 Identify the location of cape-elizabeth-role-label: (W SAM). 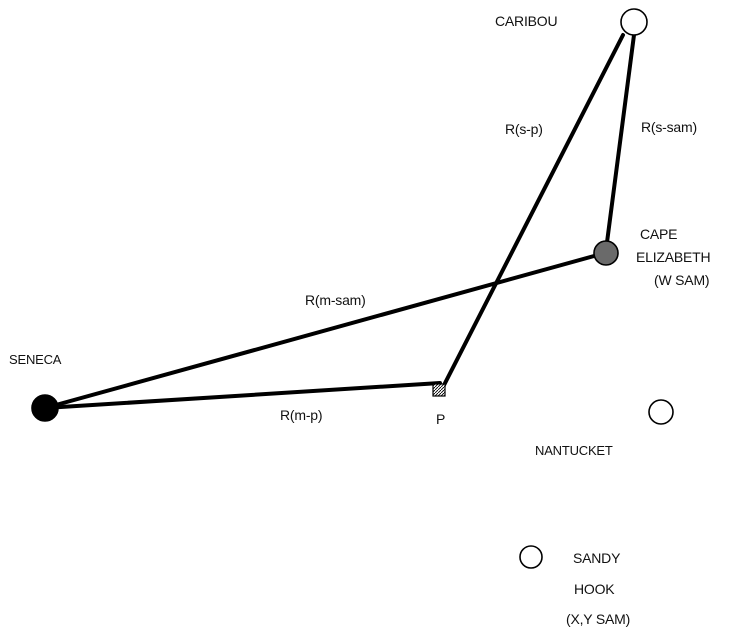
(681, 280).